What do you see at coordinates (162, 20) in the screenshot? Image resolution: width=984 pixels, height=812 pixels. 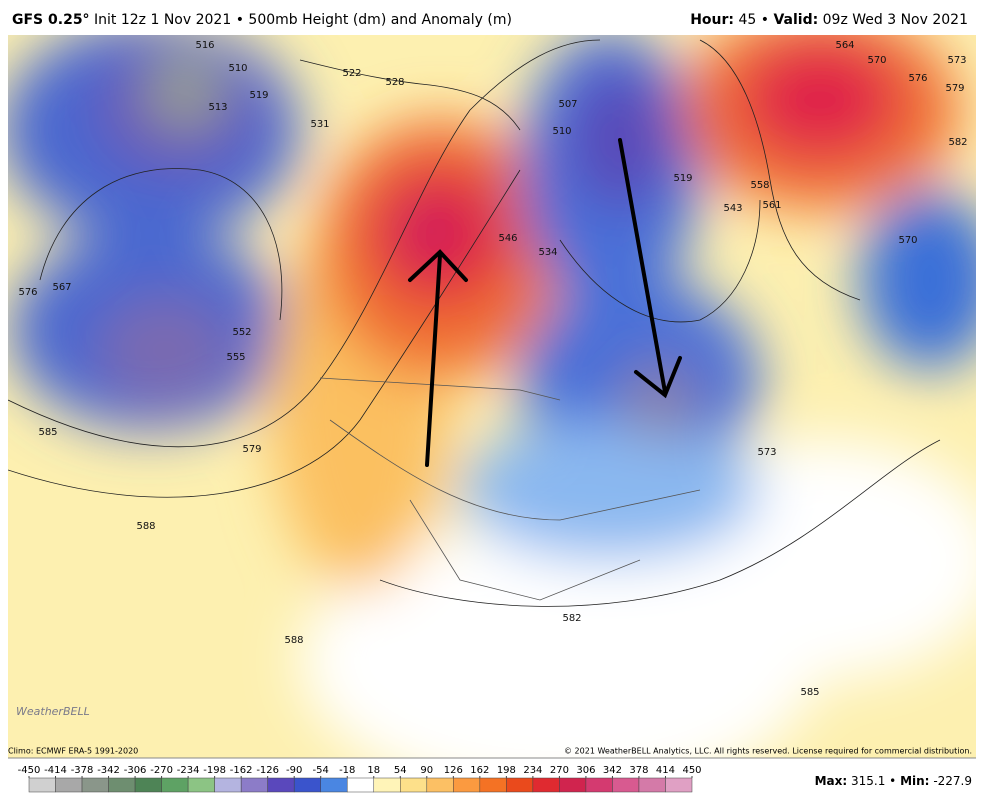 I see `run: Init 12z 1 Nov 2021` at bounding box center [162, 20].